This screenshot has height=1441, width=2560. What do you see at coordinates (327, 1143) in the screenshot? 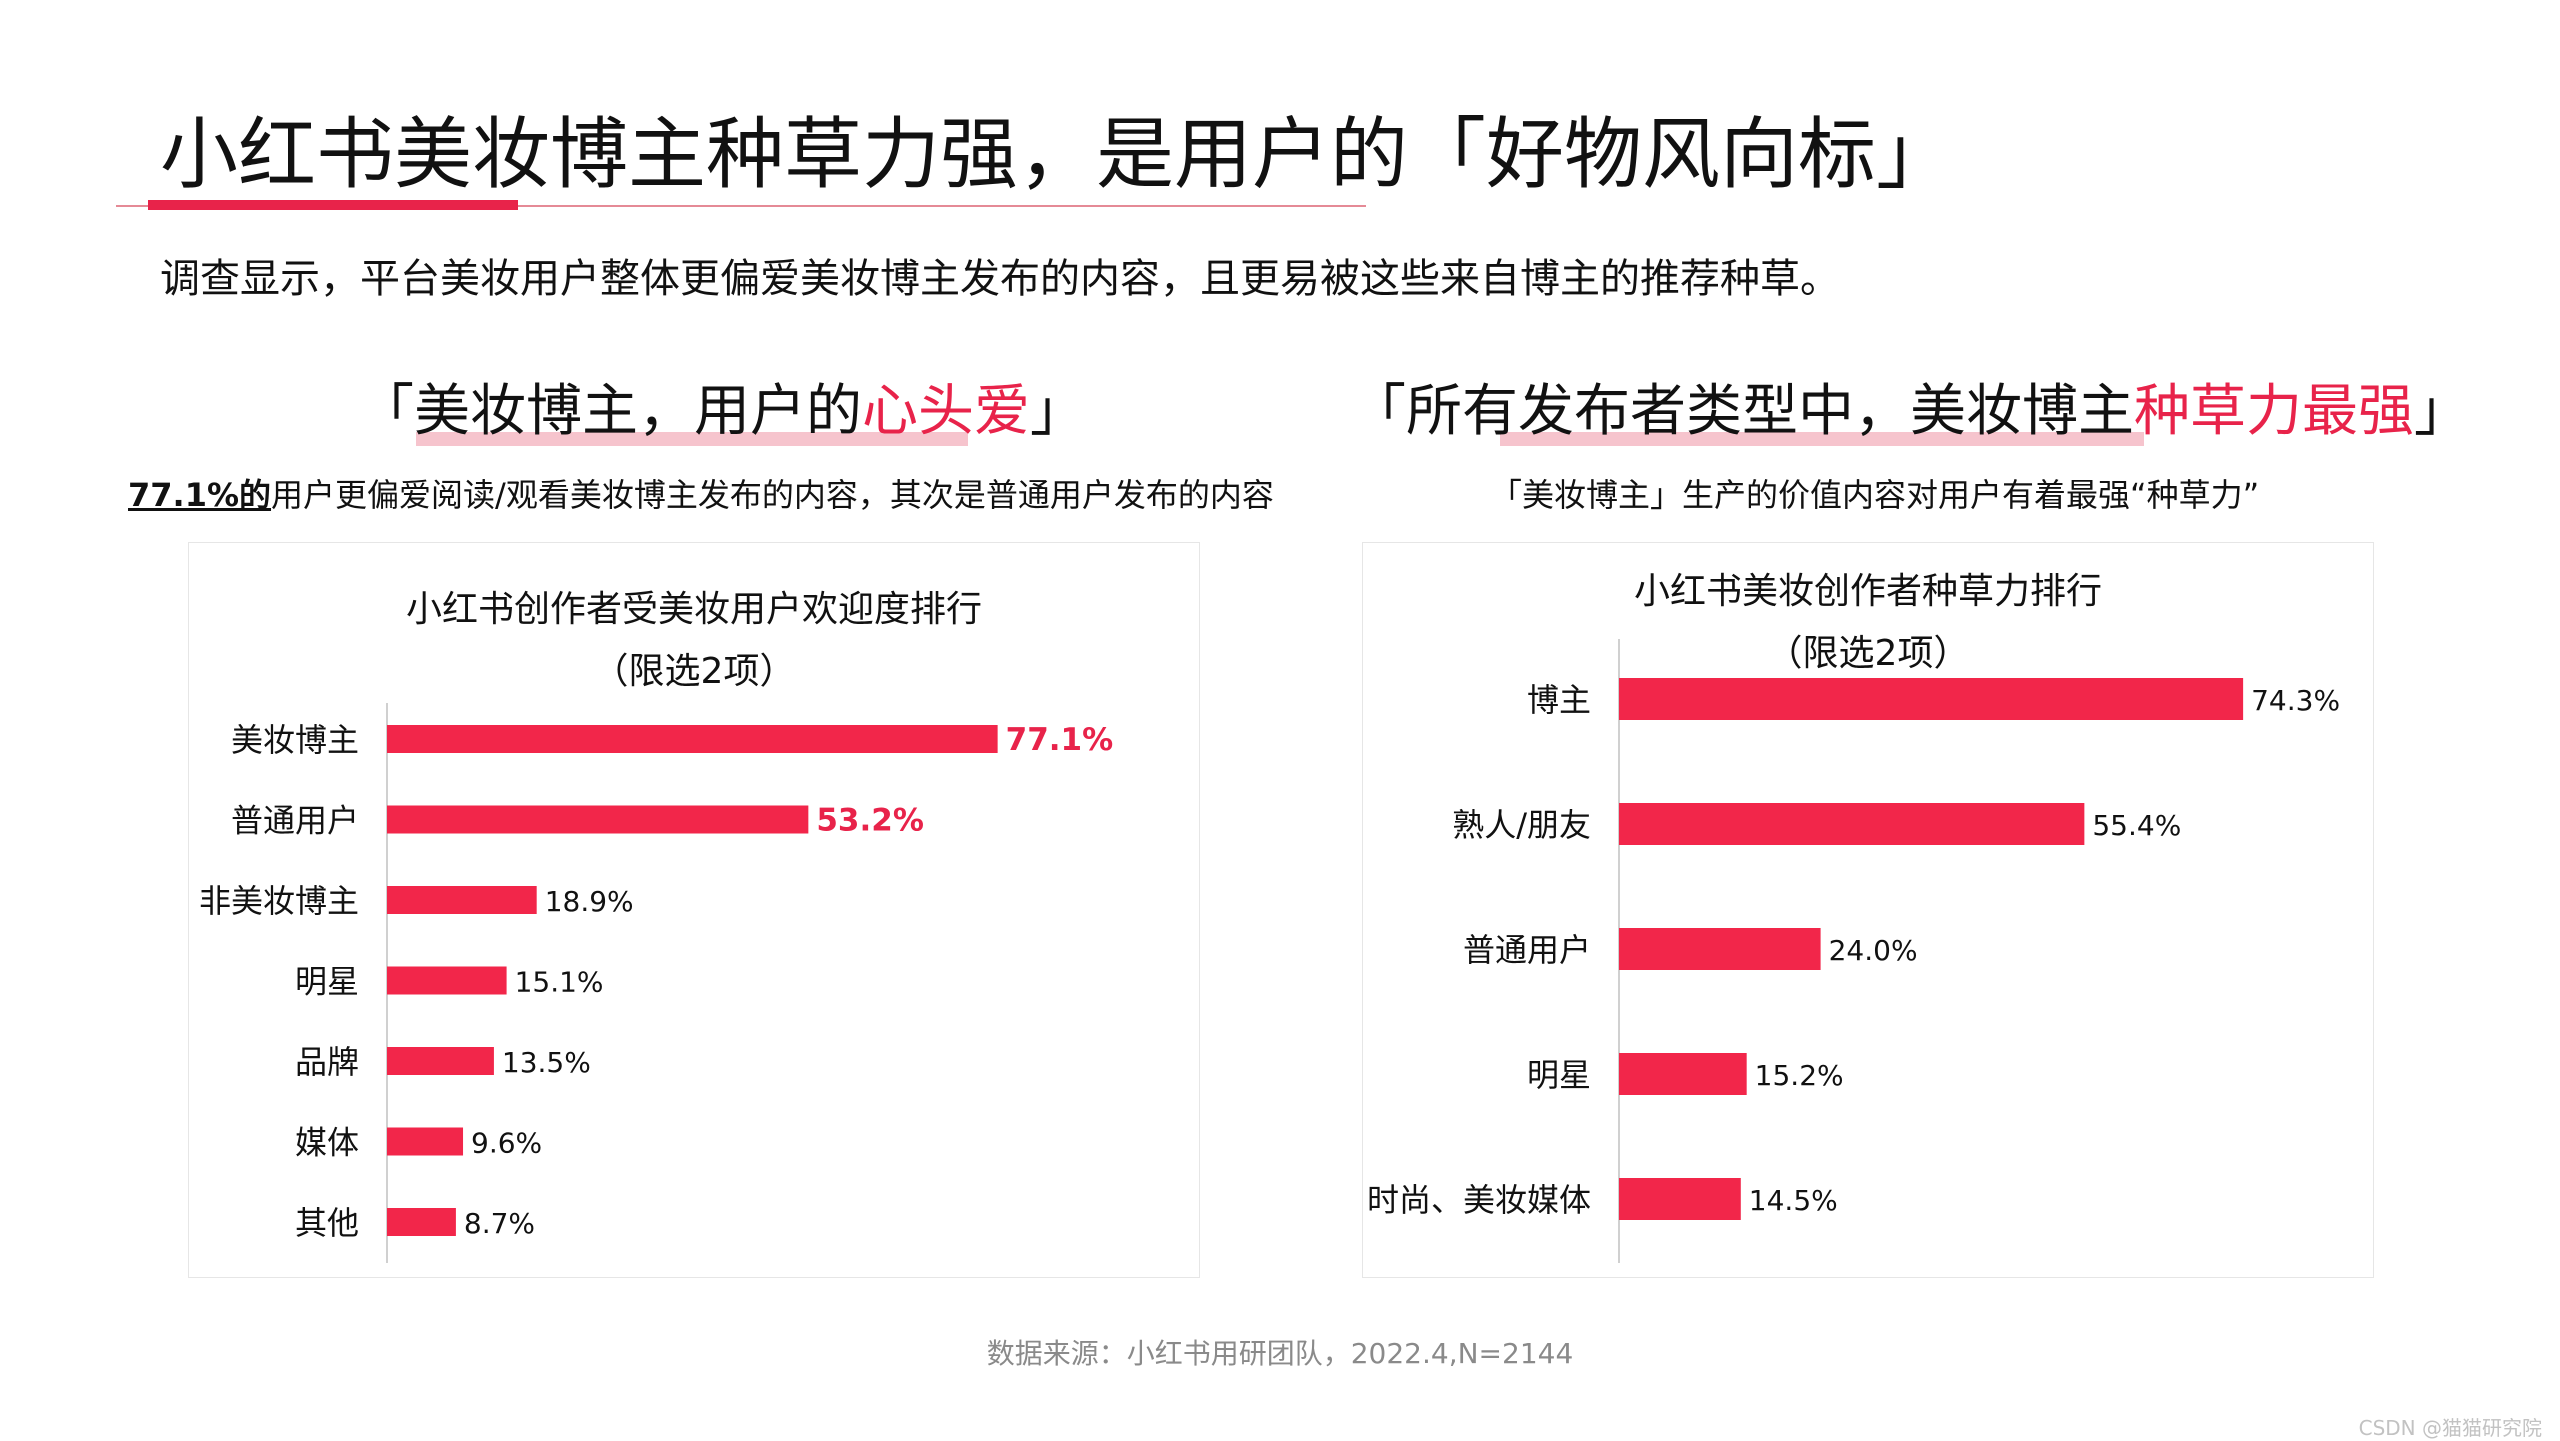
I see `category-label: 媒体` at bounding box center [327, 1143].